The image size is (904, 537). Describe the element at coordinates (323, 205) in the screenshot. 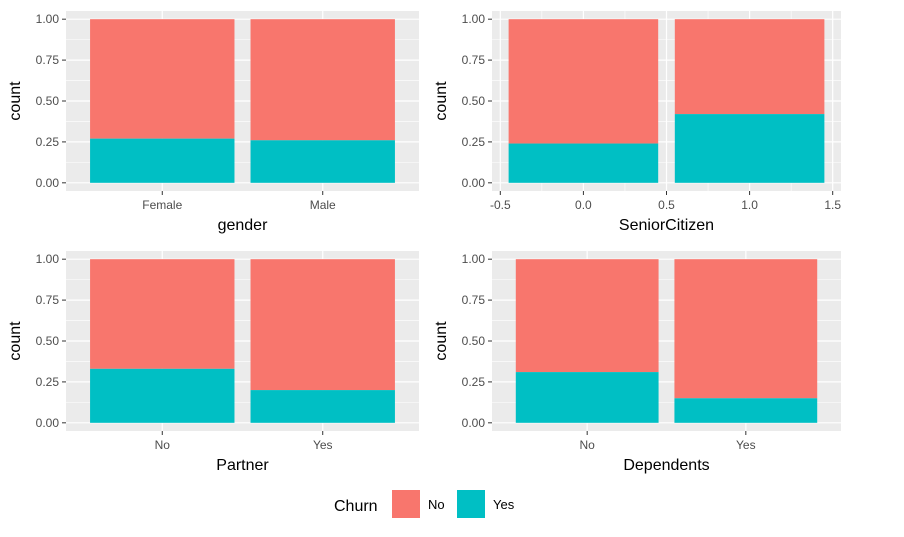

I see `x-tick-label: Male` at that location.